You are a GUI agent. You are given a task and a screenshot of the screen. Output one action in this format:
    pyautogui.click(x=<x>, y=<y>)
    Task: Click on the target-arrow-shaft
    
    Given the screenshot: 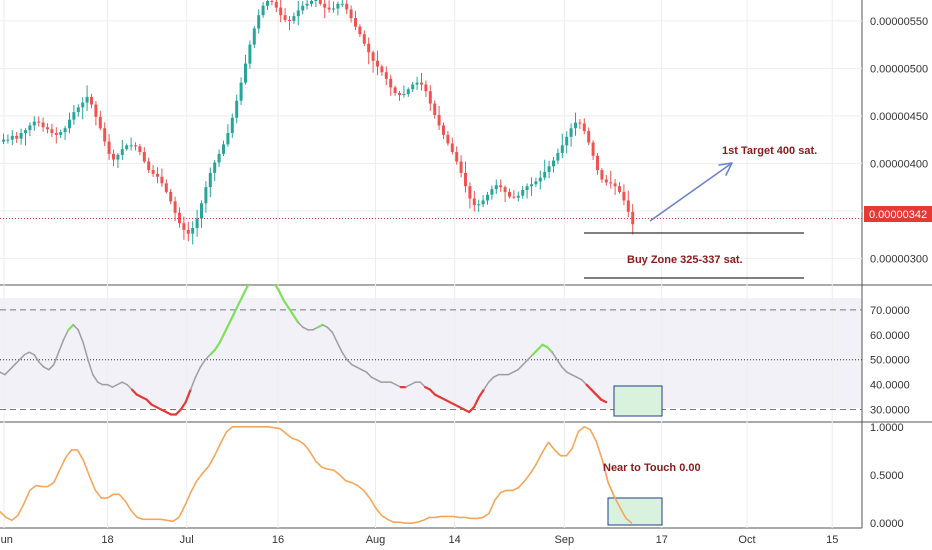 What is the action you would take?
    pyautogui.click(x=691, y=192)
    